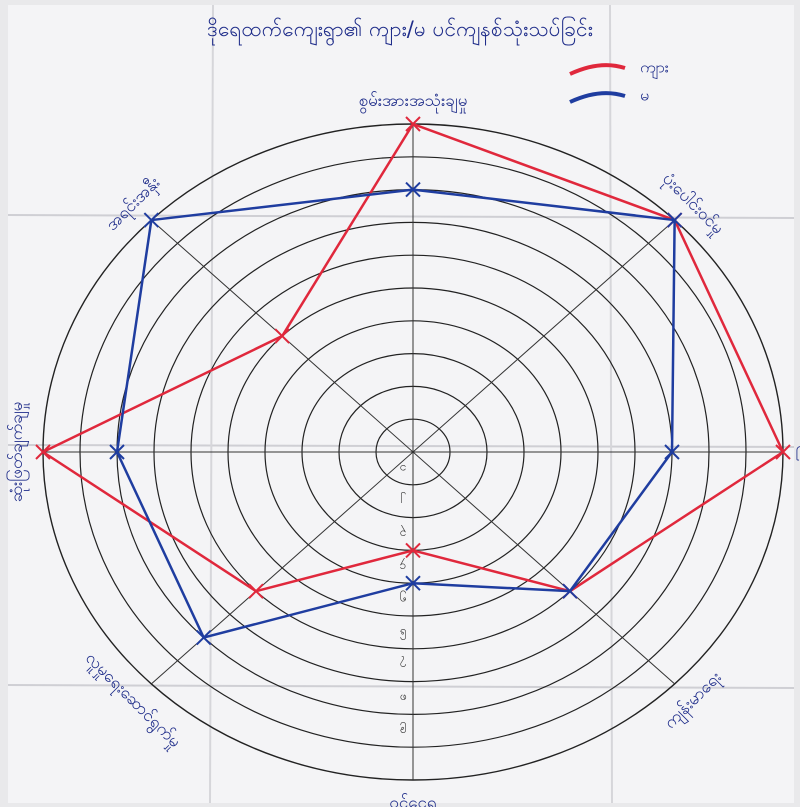 The image size is (800, 807). Describe the element at coordinates (403, 500) in the screenshot. I see `tick-label: ၂` at that location.